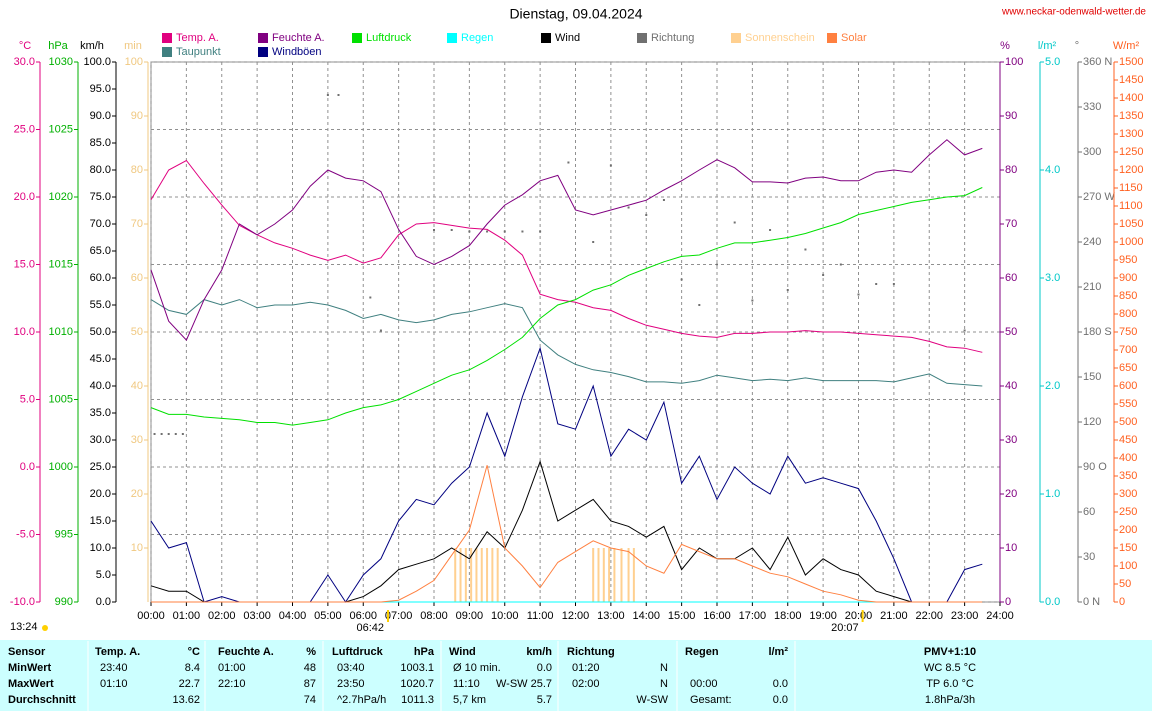 Image resolution: width=1152 pixels, height=711 pixels. What do you see at coordinates (114, 684) in the screenshot?
I see `table-cell: 01:10` at bounding box center [114, 684].